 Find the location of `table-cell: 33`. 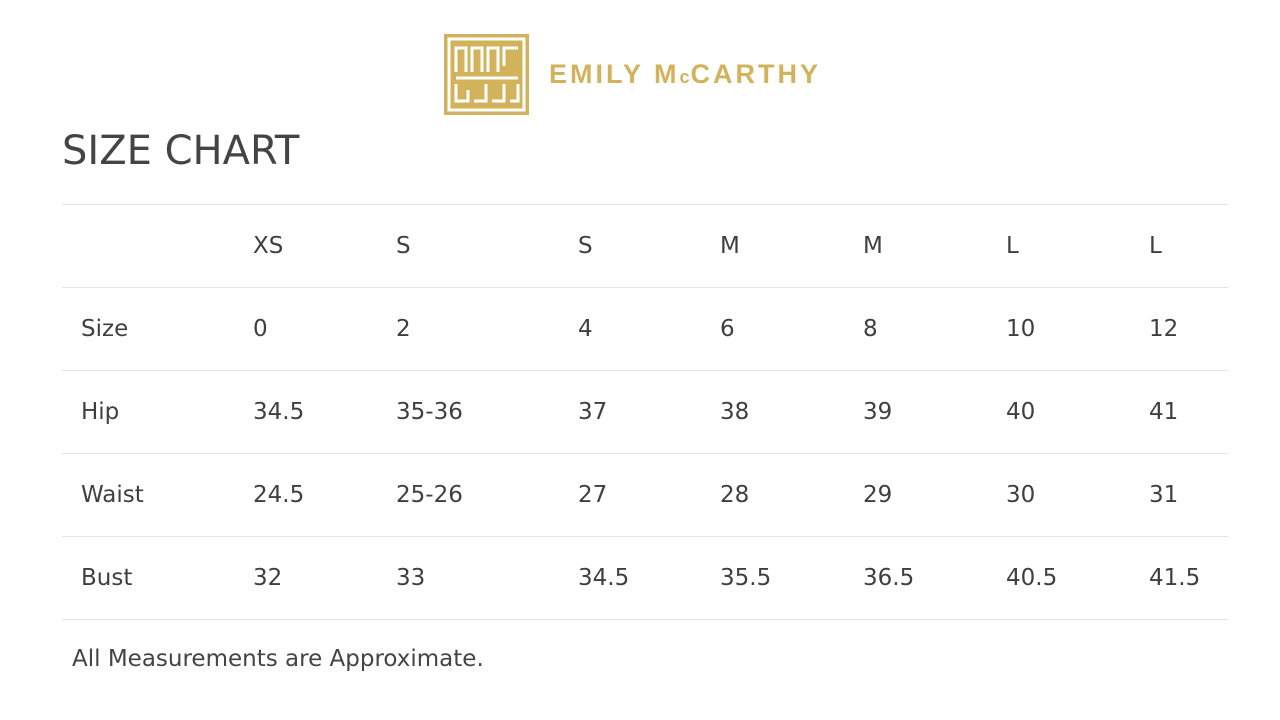

table-cell: 33 is located at coordinates (487, 578).